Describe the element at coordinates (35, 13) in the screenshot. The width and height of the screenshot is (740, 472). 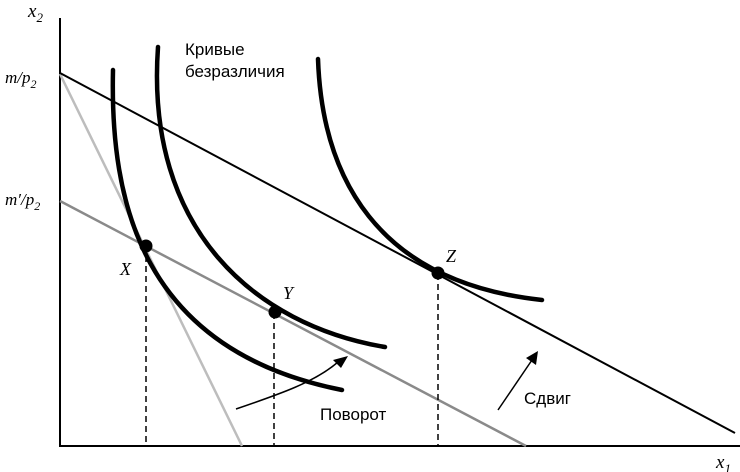
I see `y-axis-label: x2` at that location.